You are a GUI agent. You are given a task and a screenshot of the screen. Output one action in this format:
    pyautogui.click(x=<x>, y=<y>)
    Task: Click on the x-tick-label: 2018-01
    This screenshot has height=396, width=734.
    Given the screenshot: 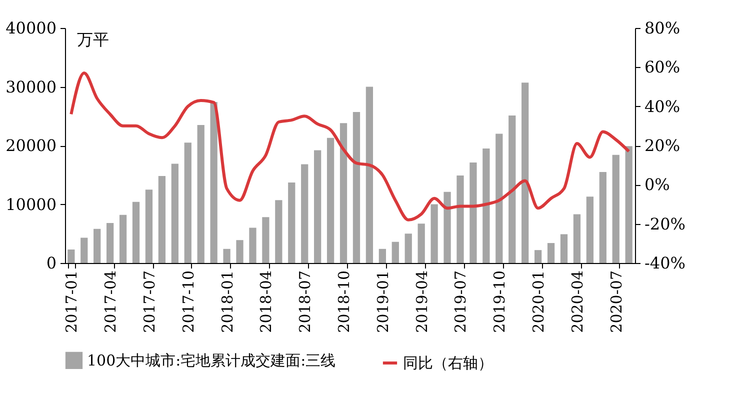 What is the action you would take?
    pyautogui.click(x=227, y=301)
    